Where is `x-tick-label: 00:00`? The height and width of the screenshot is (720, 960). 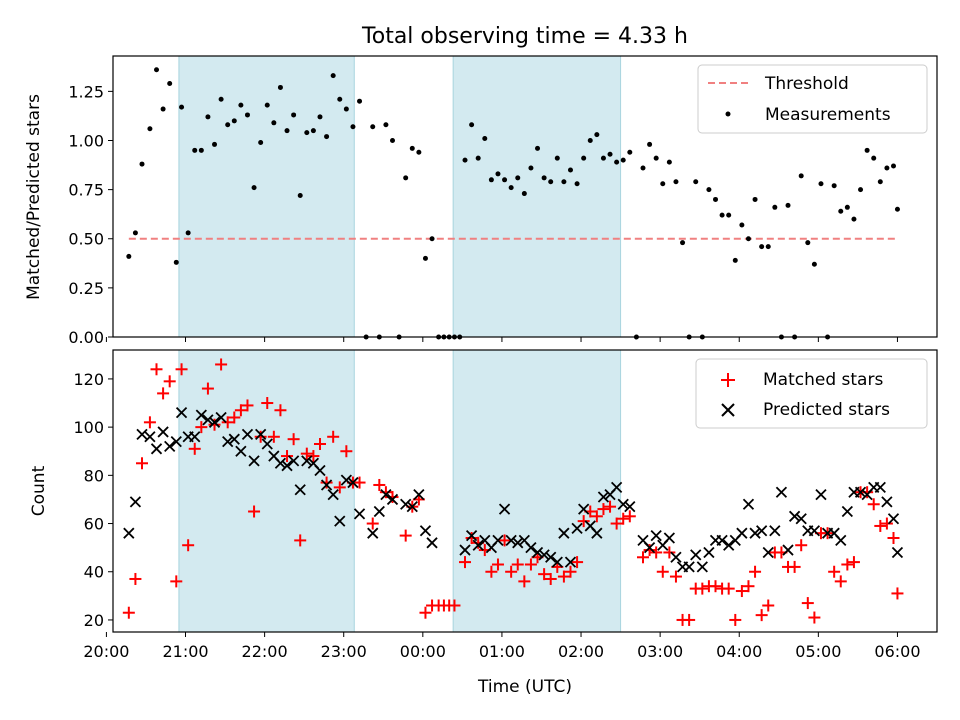 x-tick-label: 00:00 is located at coordinates (423, 651).